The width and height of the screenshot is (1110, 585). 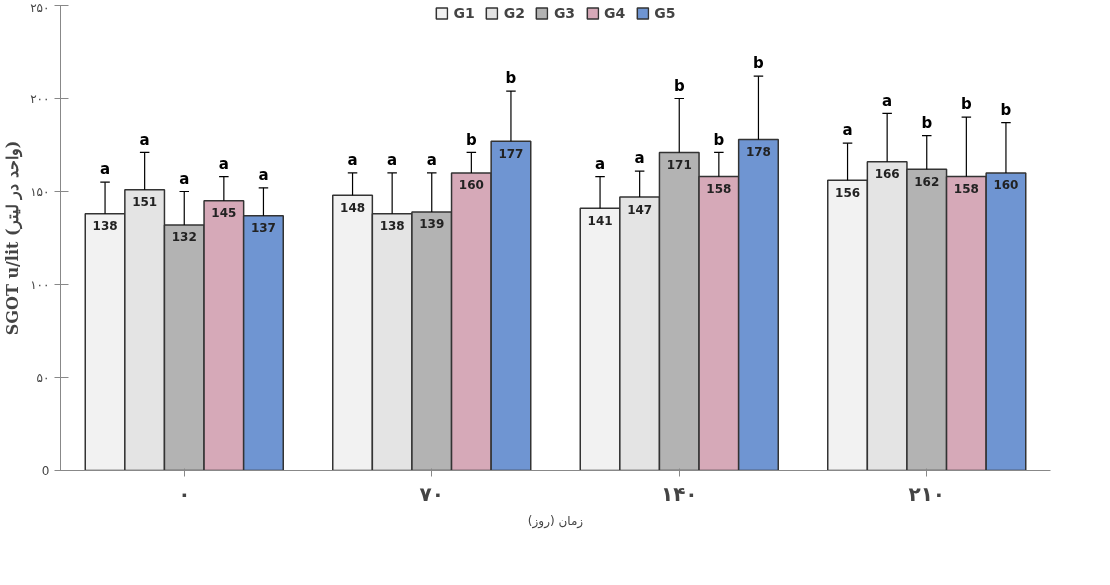 I want to click on x-axis-title: زمان (روز), so click(x=555, y=521).